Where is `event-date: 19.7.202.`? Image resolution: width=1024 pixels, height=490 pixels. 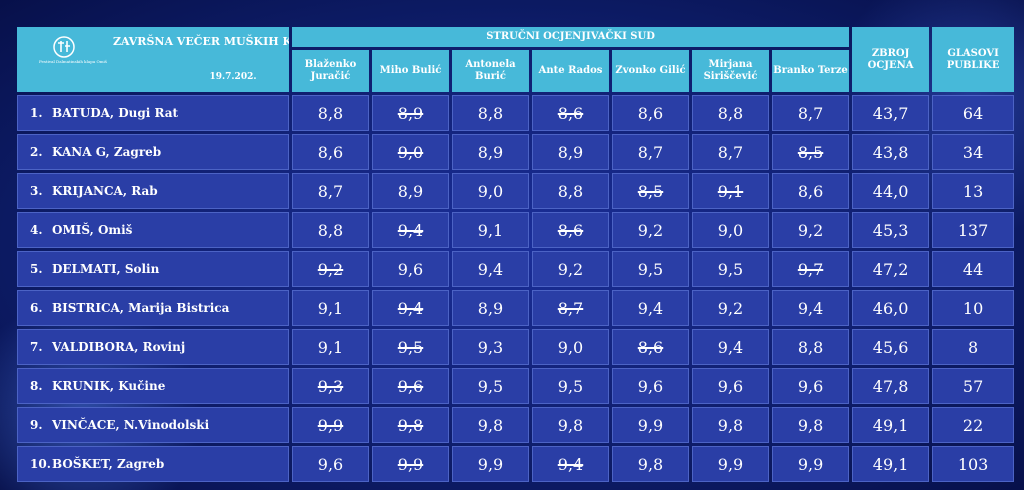 event-date: 19.7.202. is located at coordinates (233, 77).